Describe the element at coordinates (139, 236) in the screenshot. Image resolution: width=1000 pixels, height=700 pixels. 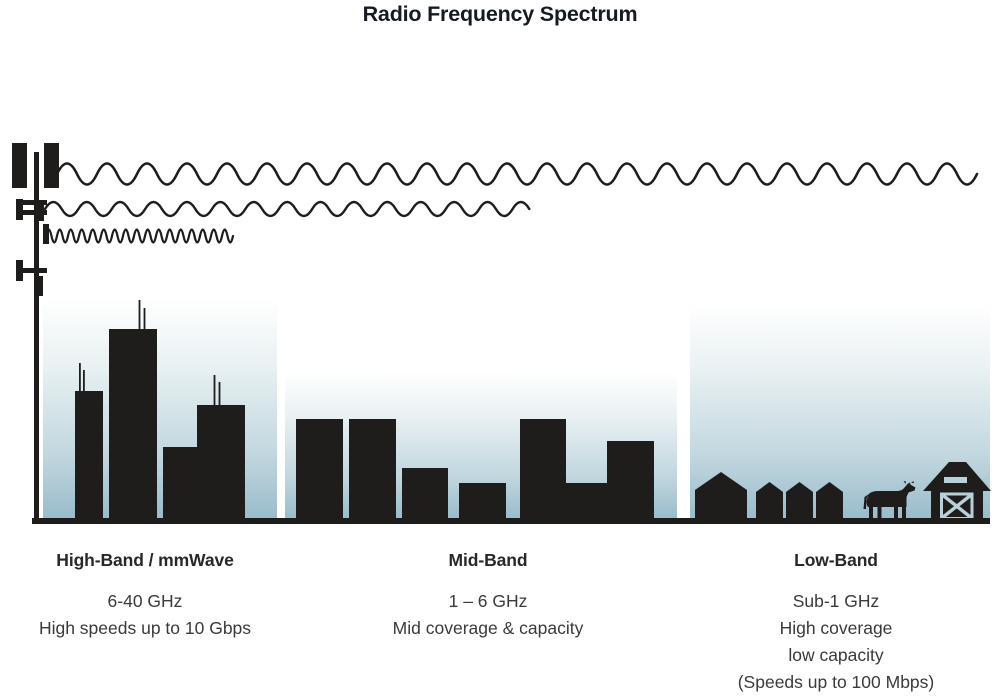
I see `short-wavelength-wave` at that location.